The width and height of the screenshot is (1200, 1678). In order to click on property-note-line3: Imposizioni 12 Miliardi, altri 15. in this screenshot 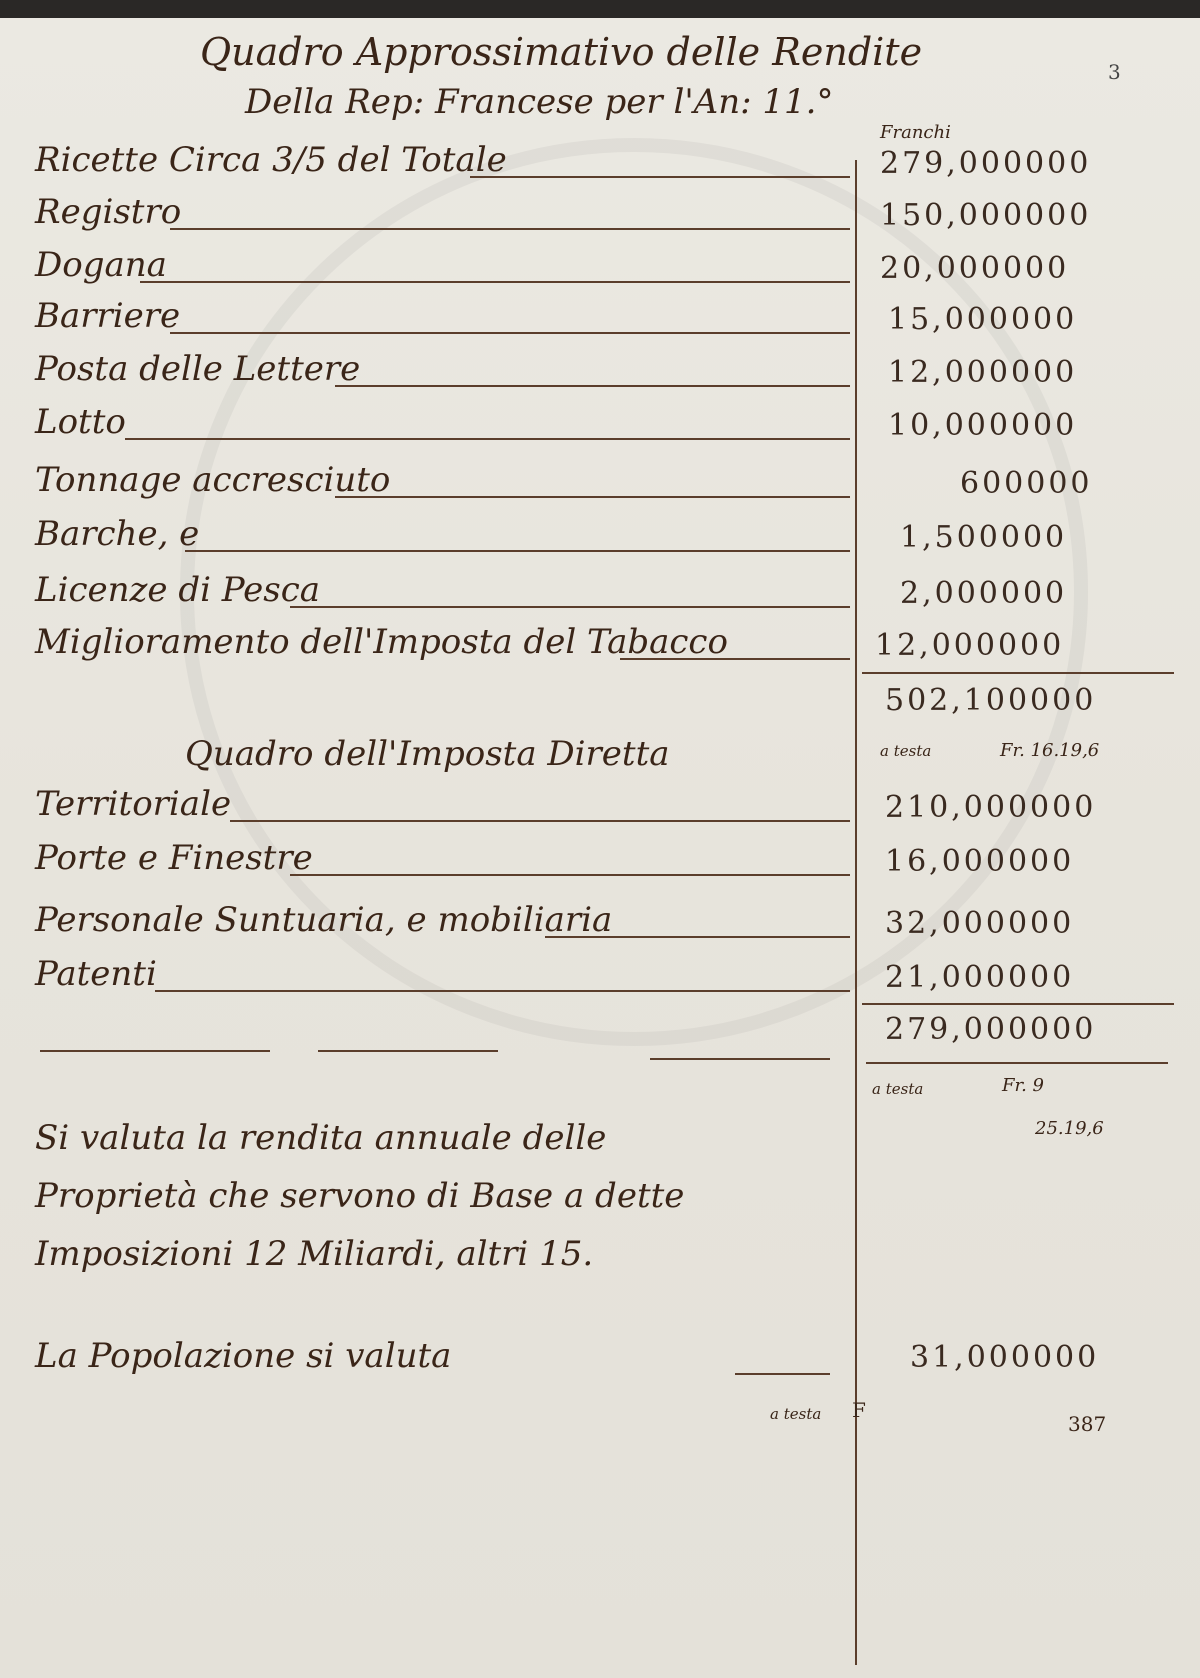, I will do `click(314, 1254)`.